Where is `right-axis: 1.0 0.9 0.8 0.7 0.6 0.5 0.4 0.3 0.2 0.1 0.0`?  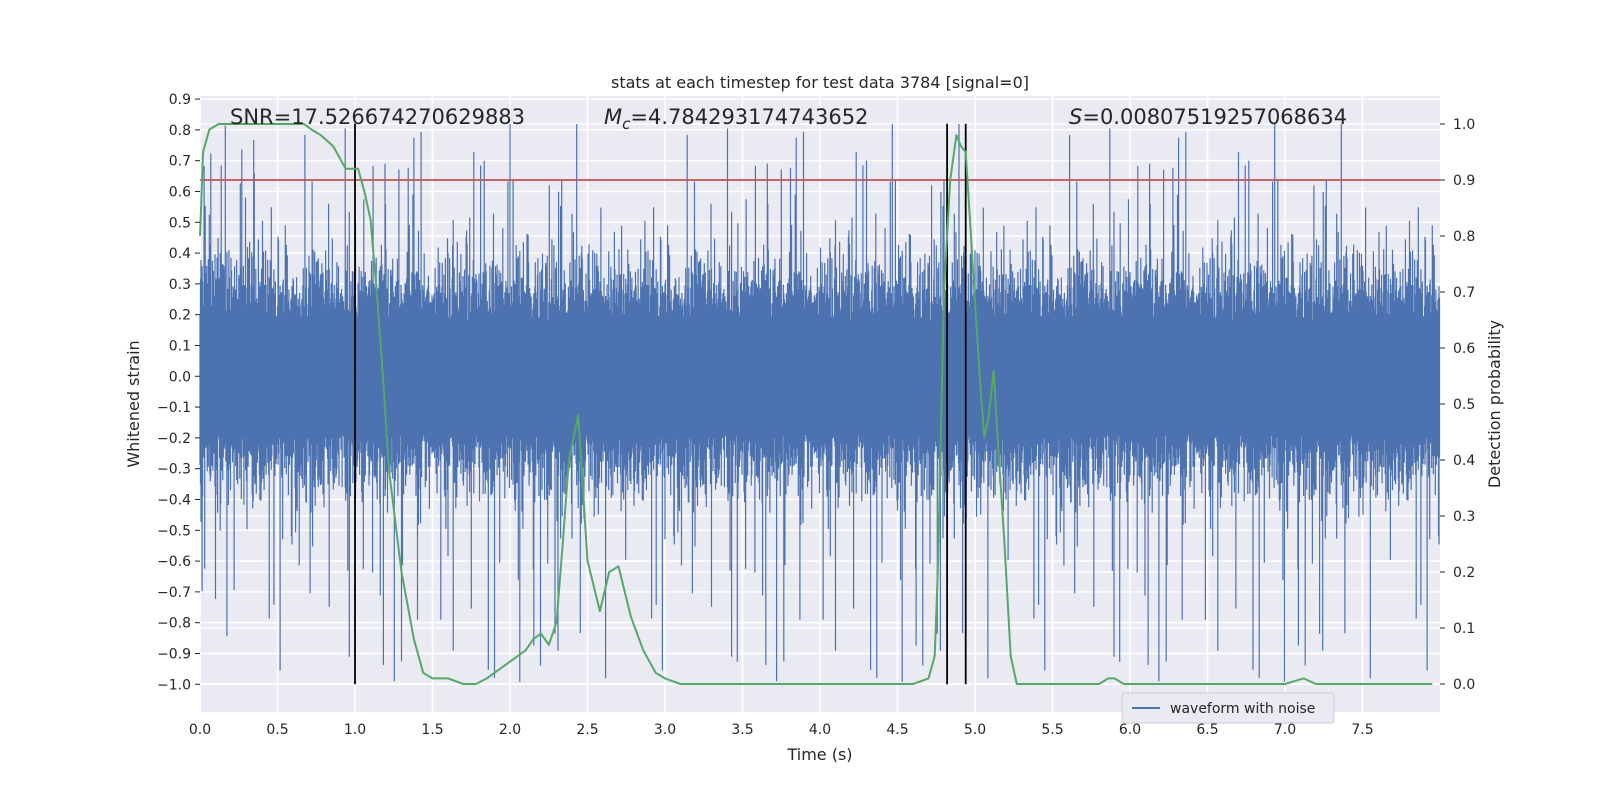 right-axis: 1.0 0.9 0.8 0.7 0.6 0.5 0.4 0.3 0.2 0.1 0.0 is located at coordinates (1457, 405).